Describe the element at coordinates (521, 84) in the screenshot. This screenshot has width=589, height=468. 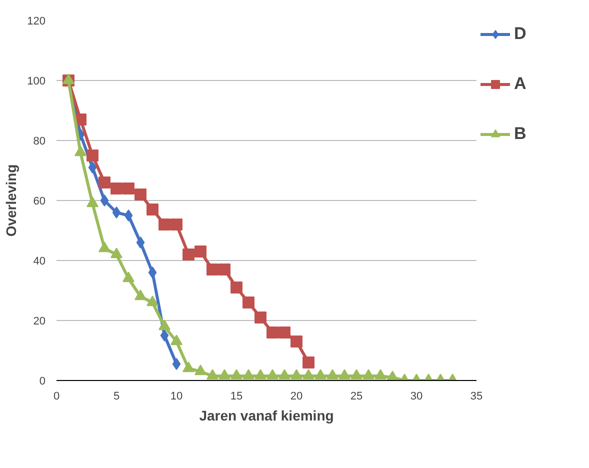
I see `legend-label: A` at that location.